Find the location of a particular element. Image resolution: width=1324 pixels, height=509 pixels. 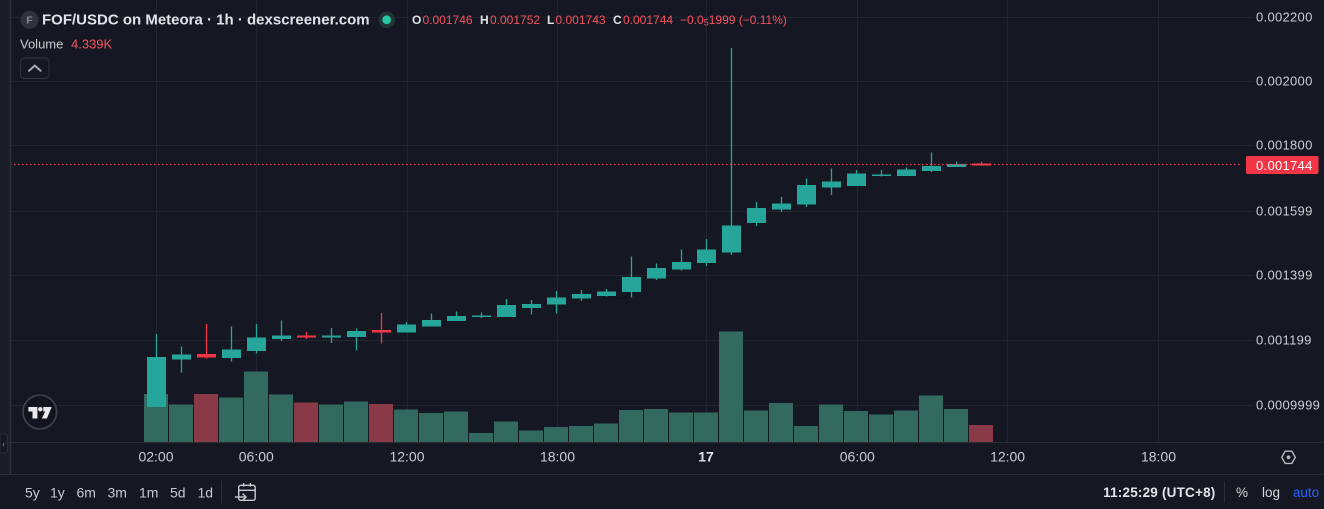

svg-text: 3m is located at coordinates (117, 493).